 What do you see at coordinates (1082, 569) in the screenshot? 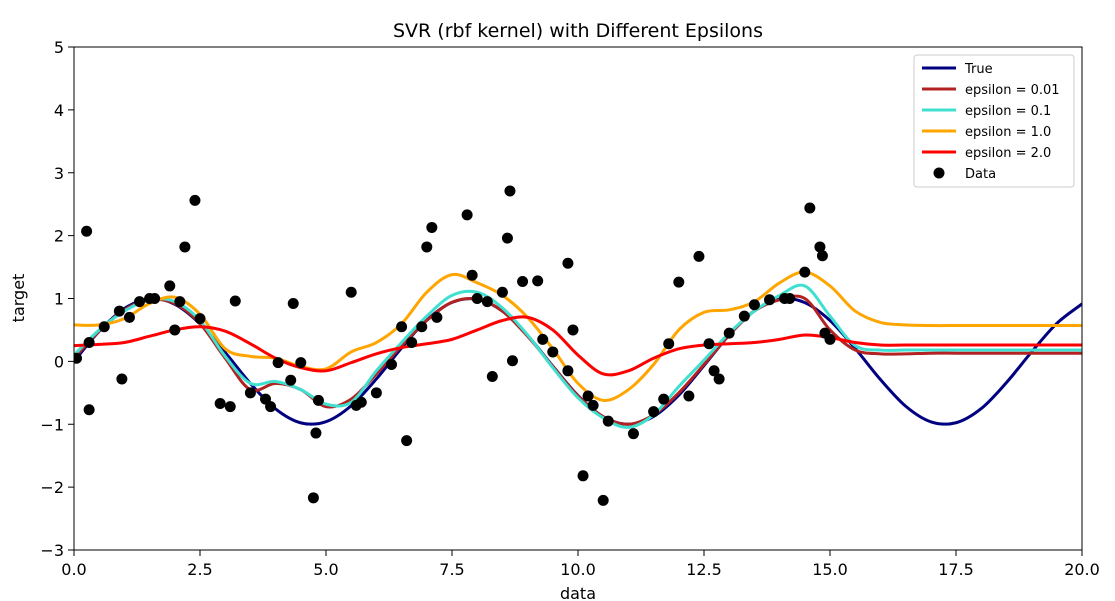
I see `x-tick-label: 20.0` at bounding box center [1082, 569].